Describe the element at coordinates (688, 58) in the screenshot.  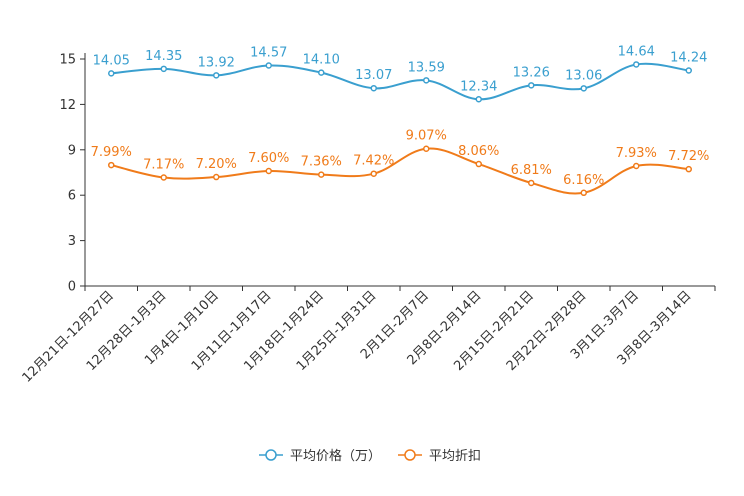
I see `data-label: 14.24` at that location.